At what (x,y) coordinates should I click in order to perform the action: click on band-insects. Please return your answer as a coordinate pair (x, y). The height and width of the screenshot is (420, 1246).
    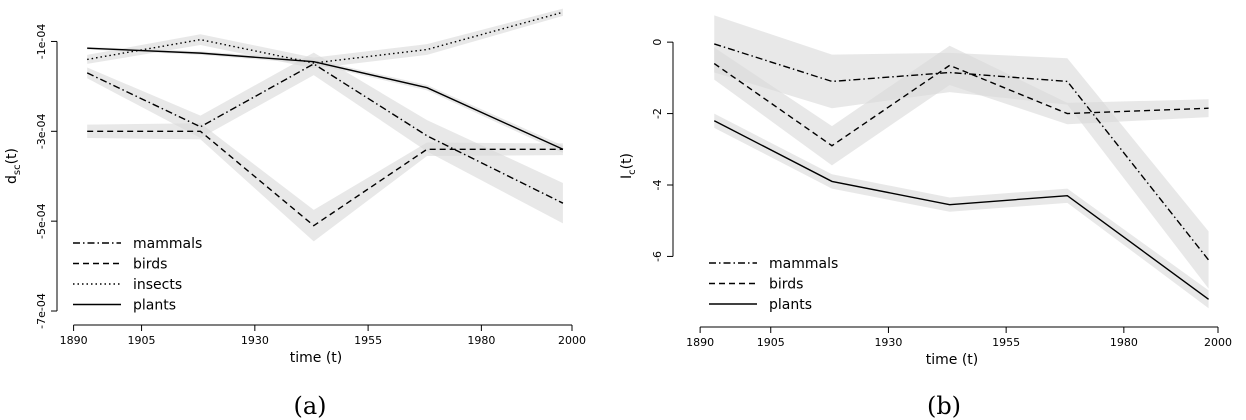
    Looking at the image, I should click on (325, 38).